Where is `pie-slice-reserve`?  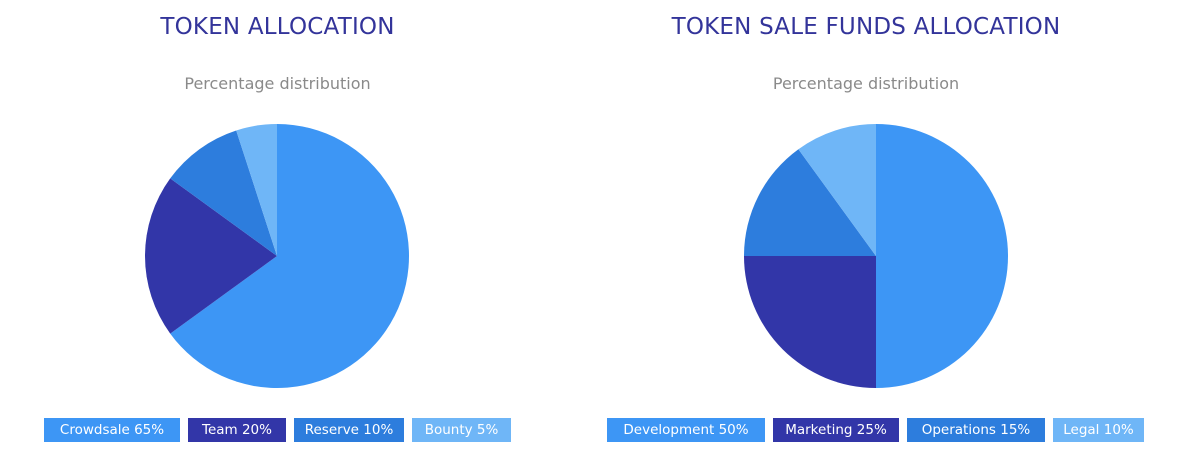
pie-slice-reserve is located at coordinates (223, 193).